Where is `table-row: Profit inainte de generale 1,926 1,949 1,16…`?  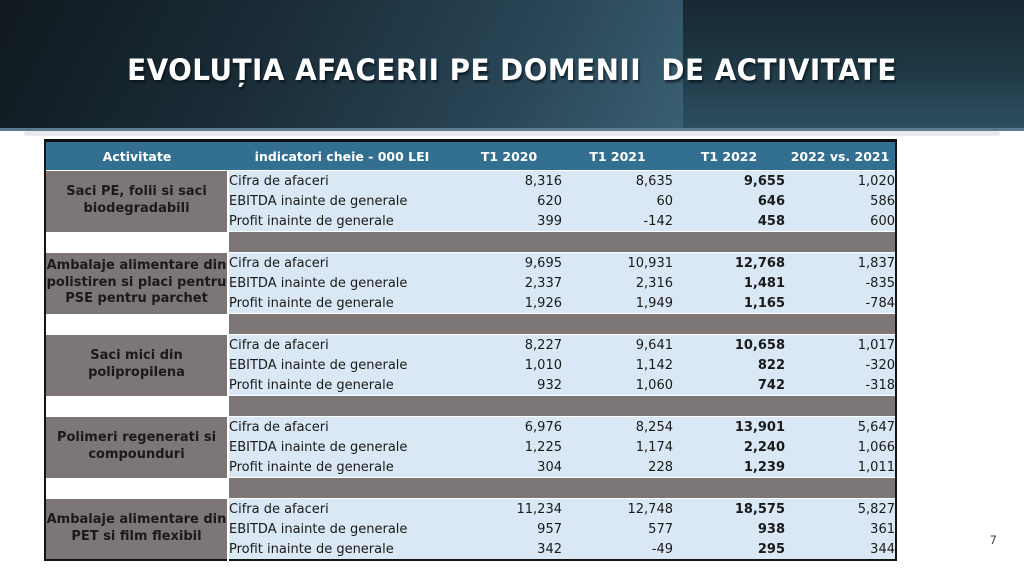 table-row: Profit inainte de generale 1,926 1,949 1,16… is located at coordinates (470, 303).